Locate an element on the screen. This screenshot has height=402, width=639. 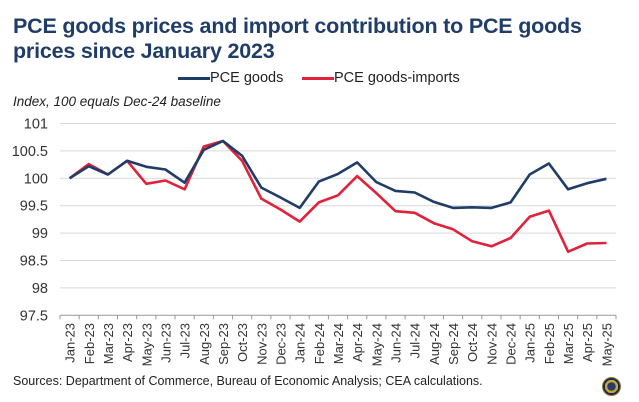
legend-item-pce-goods-imports: PCE goods-imports is located at coordinates (381, 78).